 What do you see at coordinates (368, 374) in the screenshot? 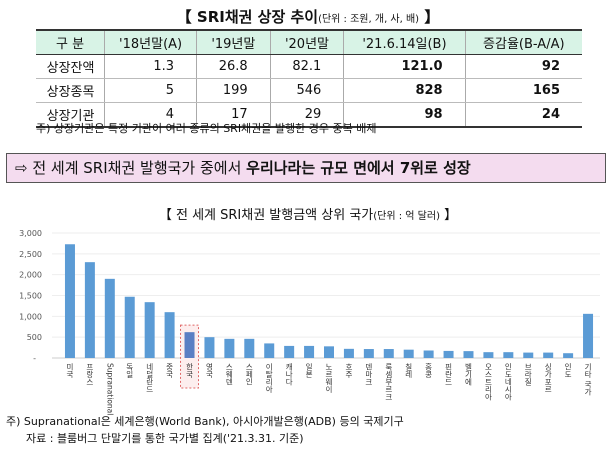
I see `x-tick-label: 덴마크` at bounding box center [368, 374].